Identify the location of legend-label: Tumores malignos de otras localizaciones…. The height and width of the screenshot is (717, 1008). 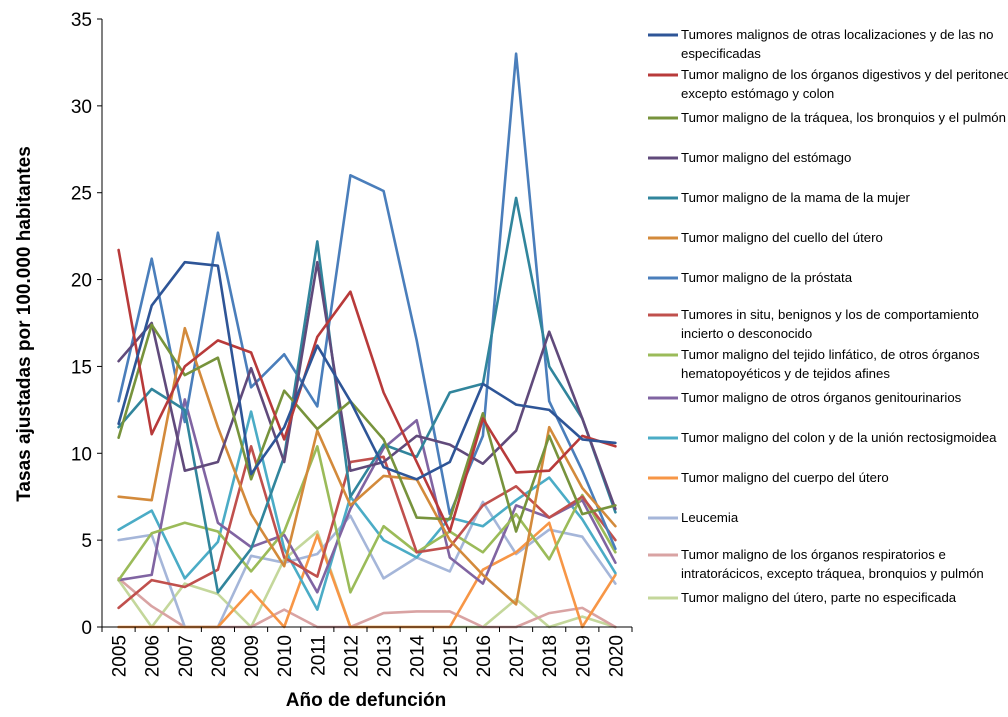
(837, 34).